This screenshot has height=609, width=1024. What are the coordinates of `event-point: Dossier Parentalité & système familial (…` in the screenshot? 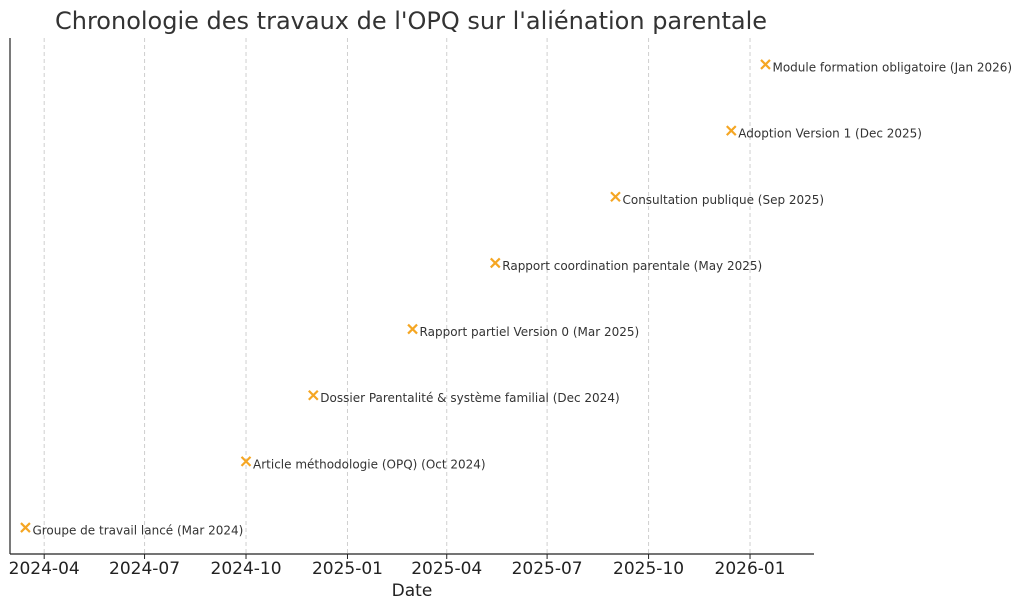 It's located at (464, 397).